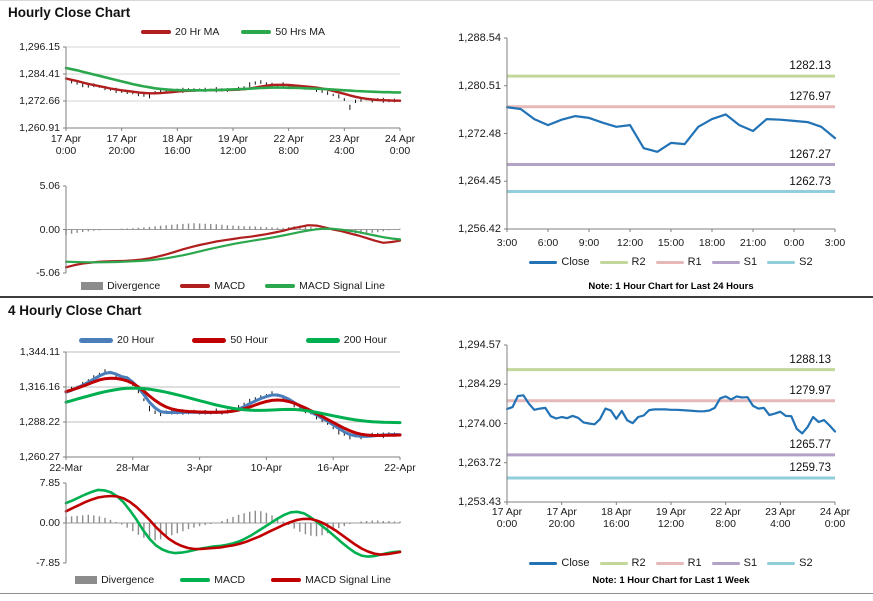 This screenshot has width=873, height=601. I want to click on tl_price-legend: 20 Hr MA 50 Hrs MA, so click(233, 32).